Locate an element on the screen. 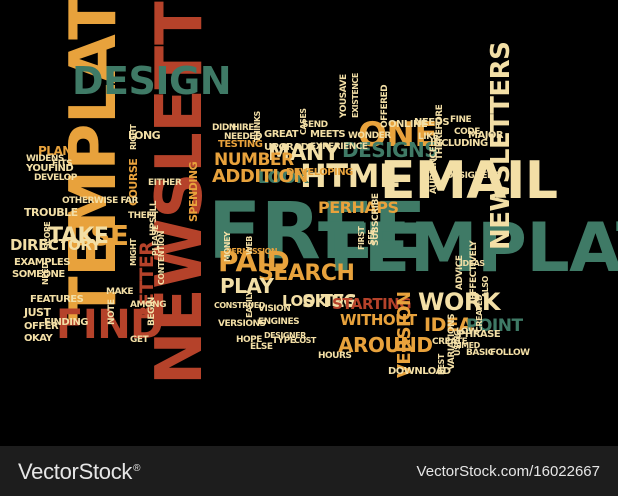  word-one: ONE is located at coordinates (398, 135).